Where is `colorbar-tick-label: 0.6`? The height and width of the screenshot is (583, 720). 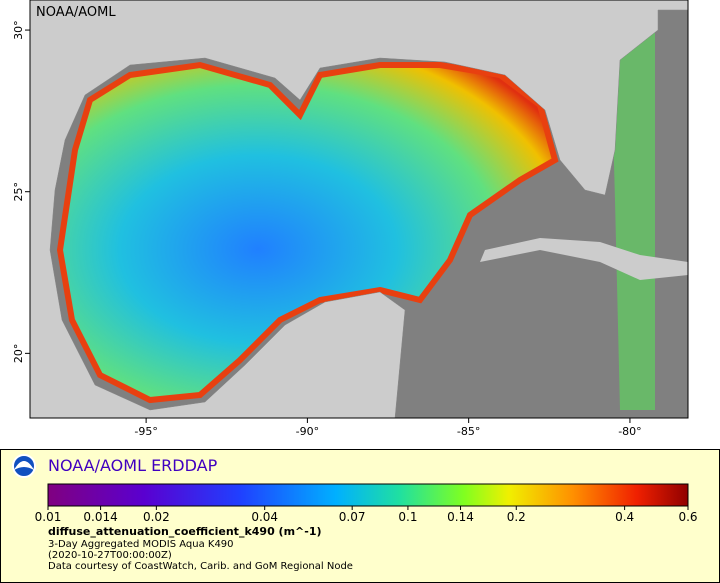
colorbar-tick-label: 0.6 is located at coordinates (687, 517).